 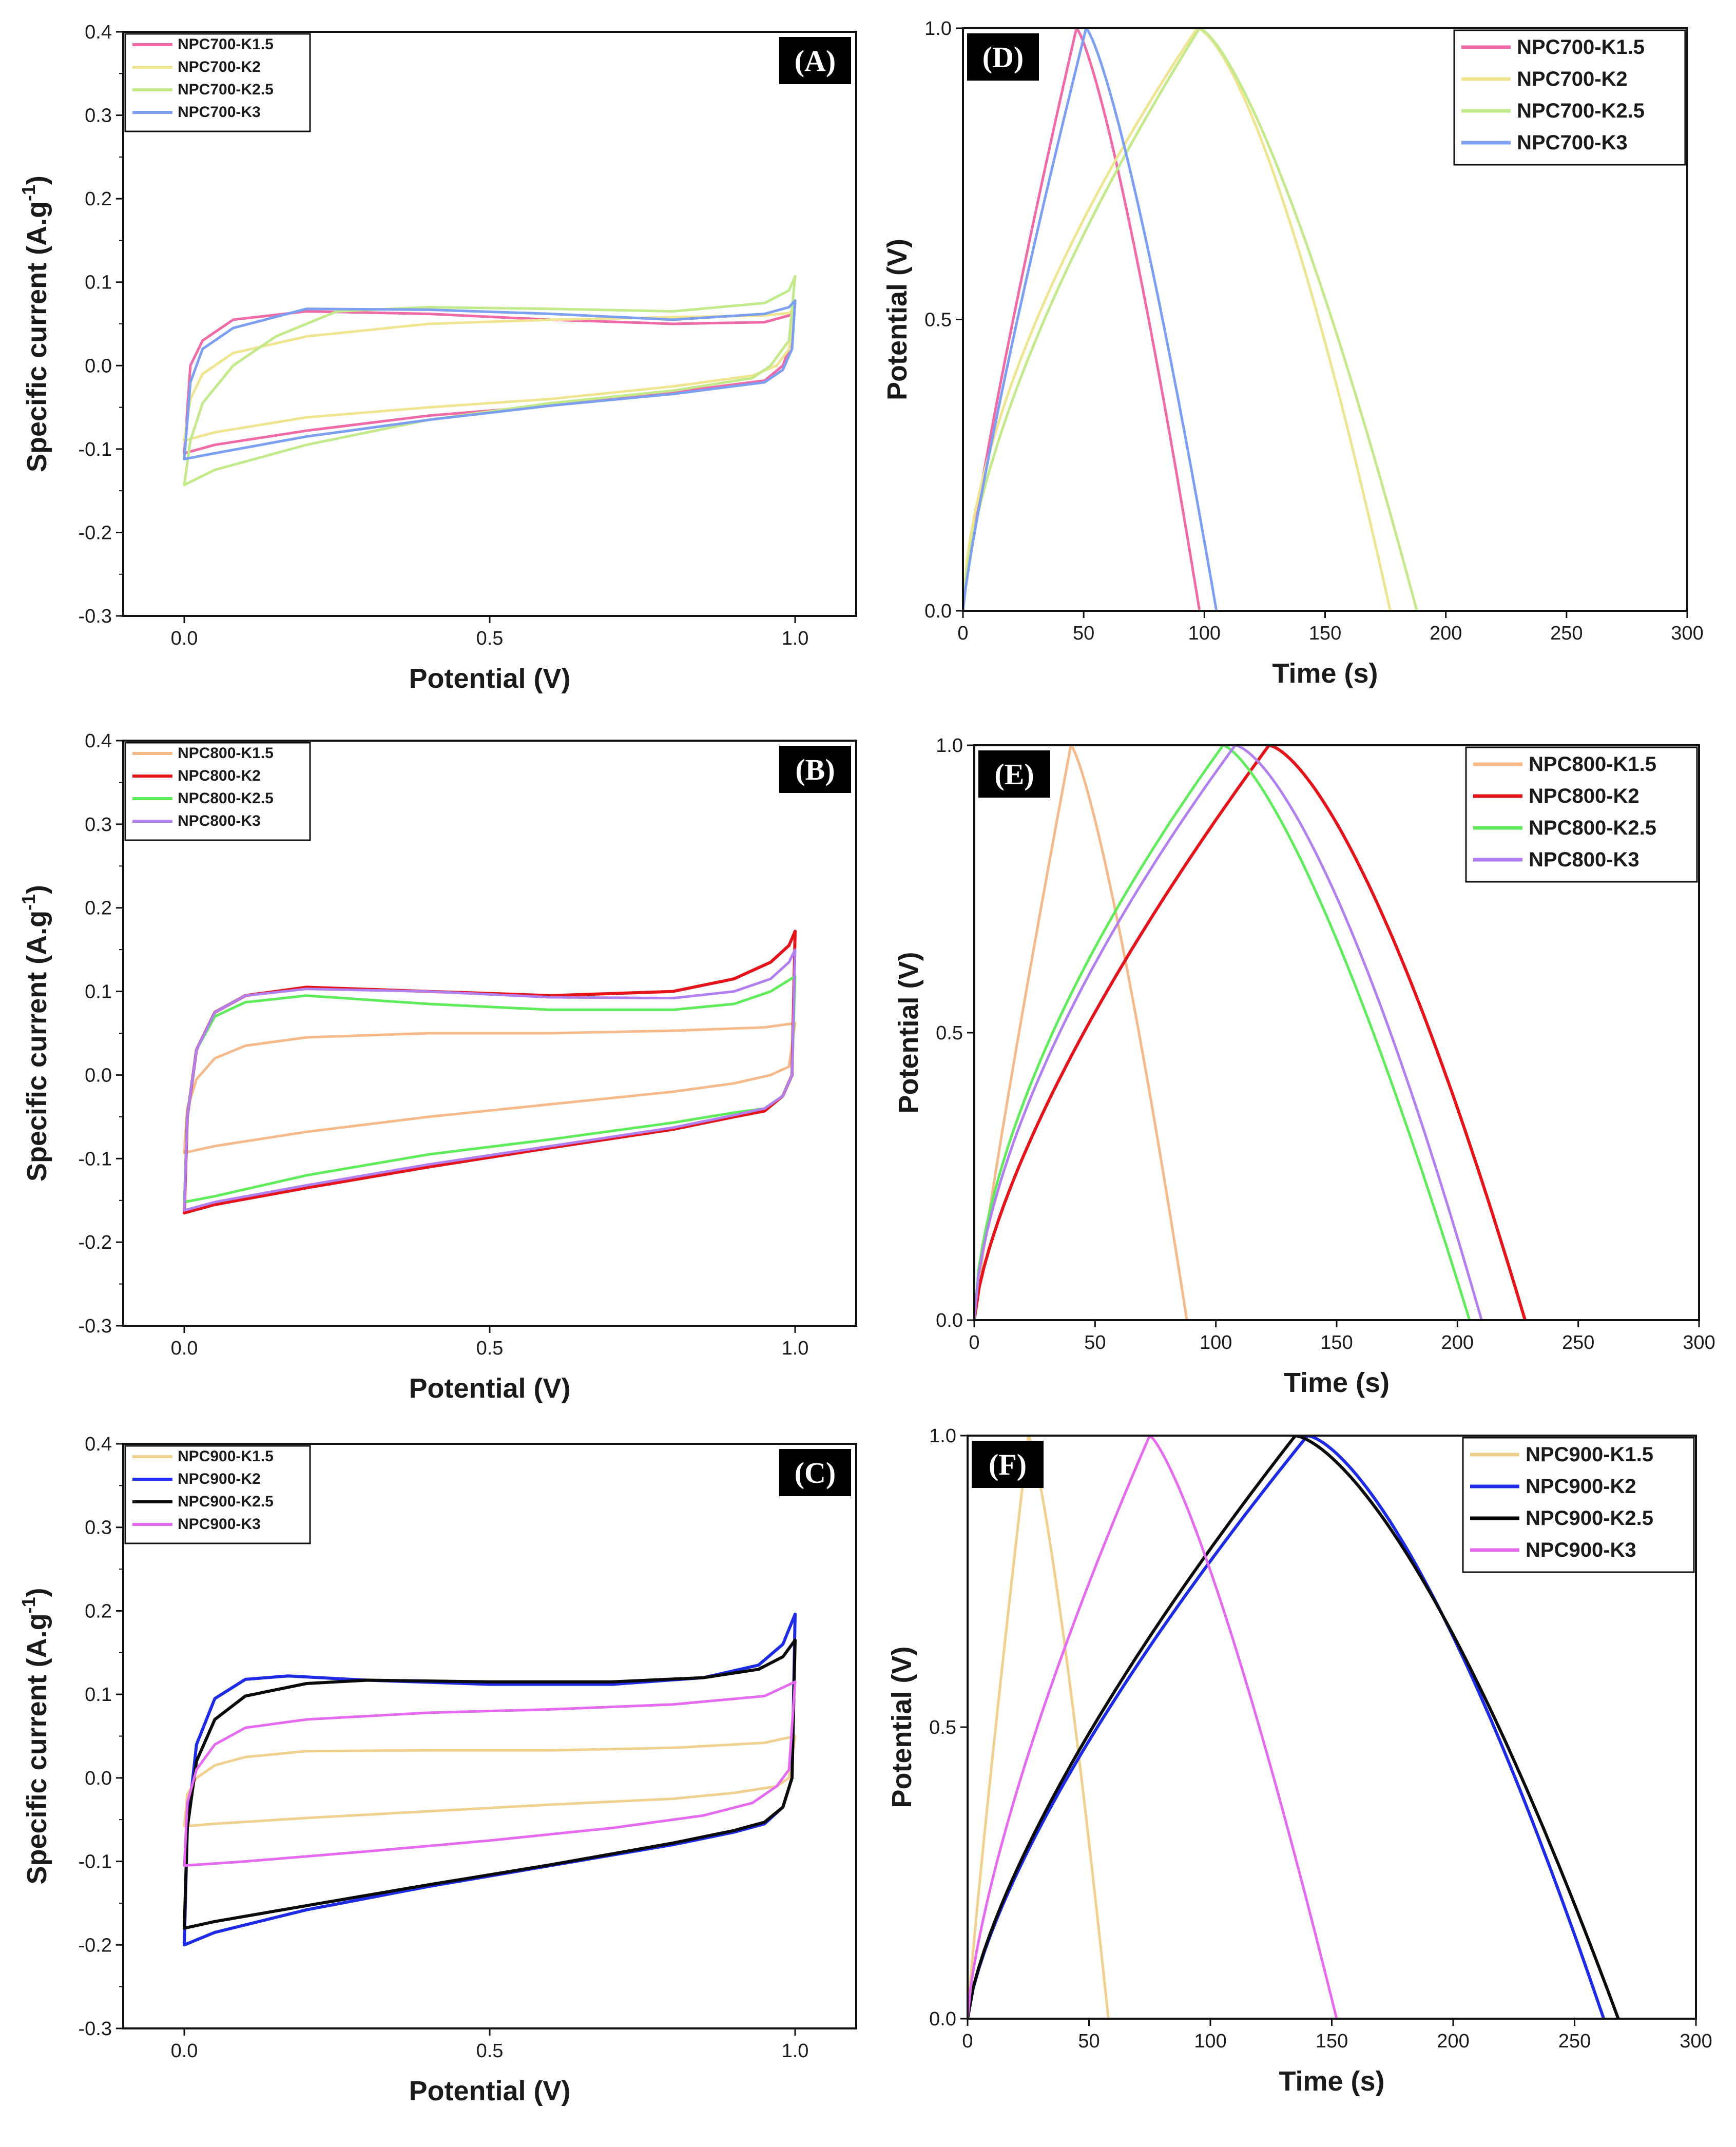 What do you see at coordinates (490, 1089) in the screenshot?
I see `series-line-NPC800-K2.5` at bounding box center [490, 1089].